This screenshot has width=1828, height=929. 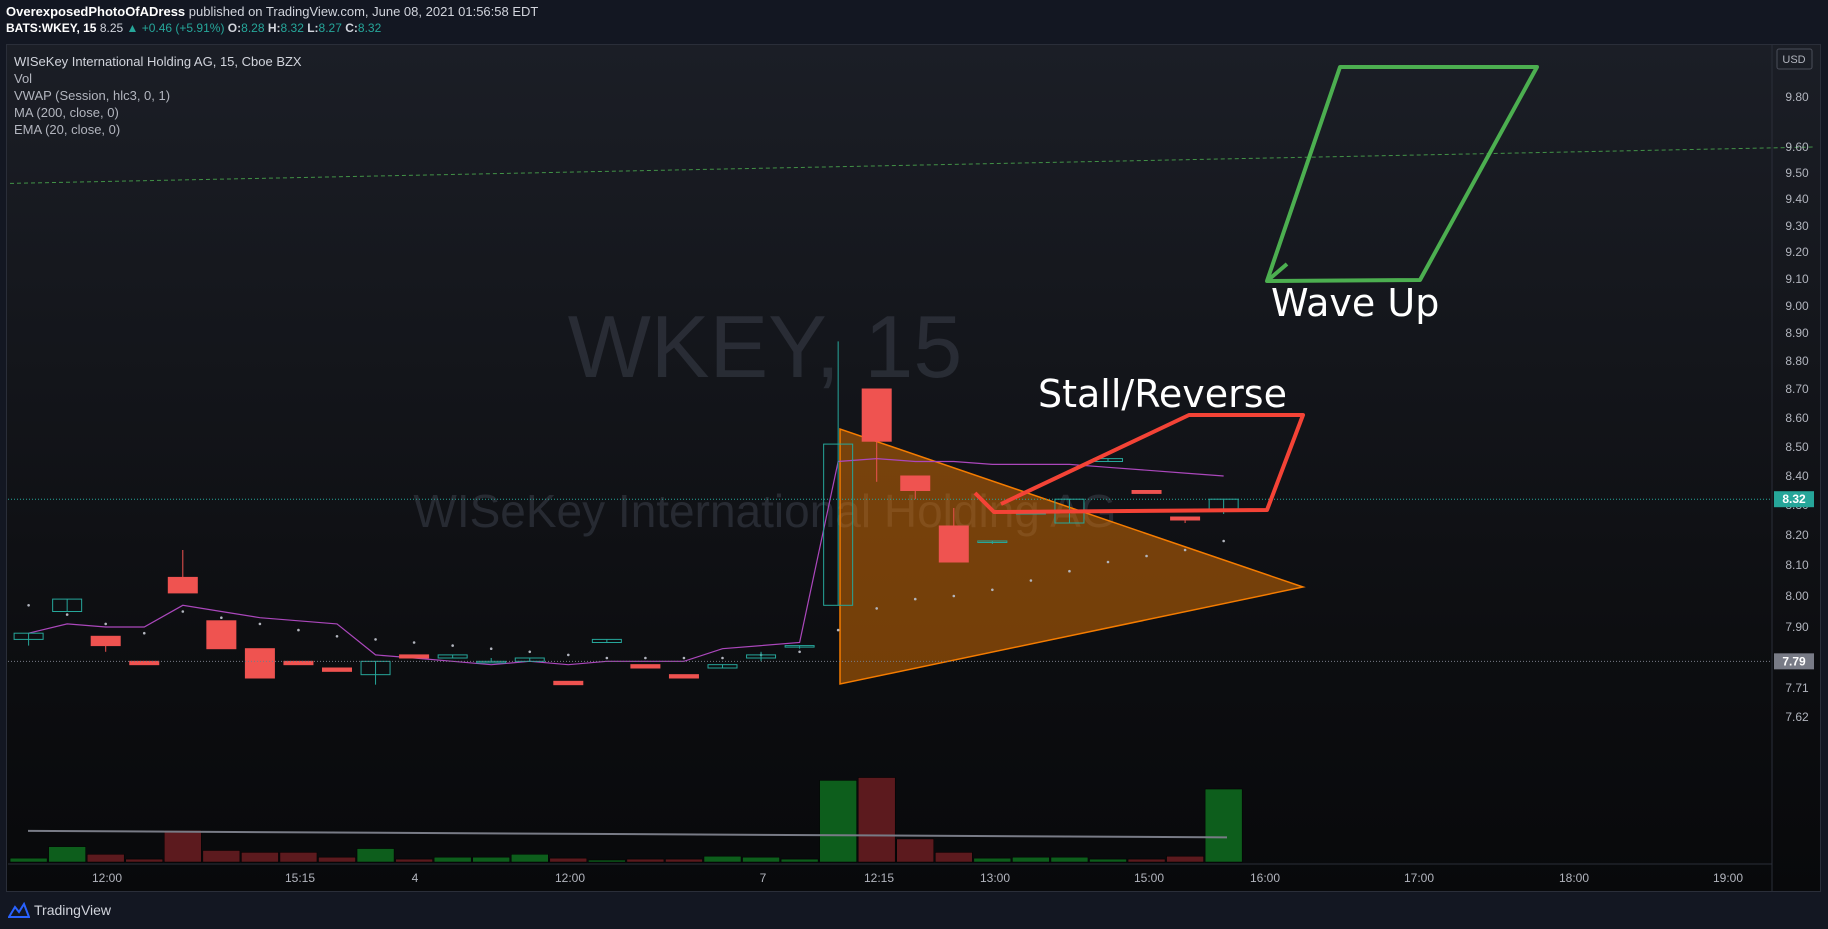 What do you see at coordinates (1797, 447) in the screenshot?
I see `y-tick-label: 8.50` at bounding box center [1797, 447].